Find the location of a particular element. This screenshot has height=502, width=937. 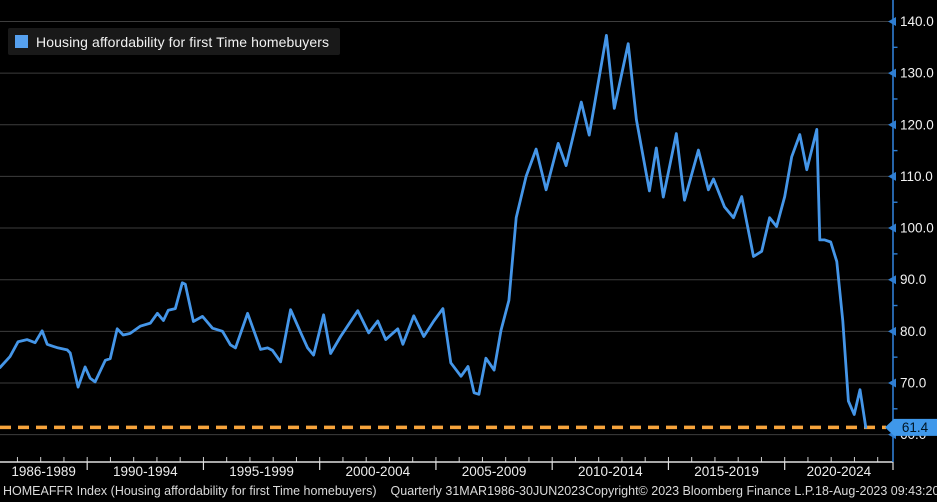

x-axis-label: 2020-2024 is located at coordinates (839, 471).